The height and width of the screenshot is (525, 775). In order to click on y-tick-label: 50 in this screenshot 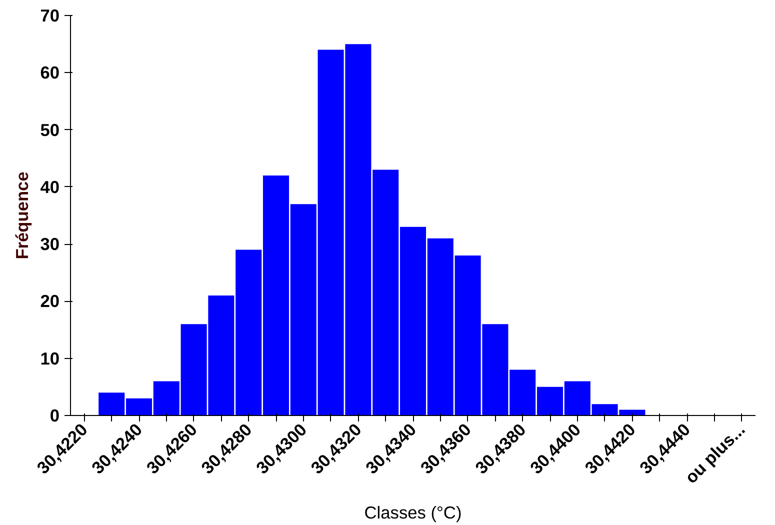, I will do `click(50, 130)`.